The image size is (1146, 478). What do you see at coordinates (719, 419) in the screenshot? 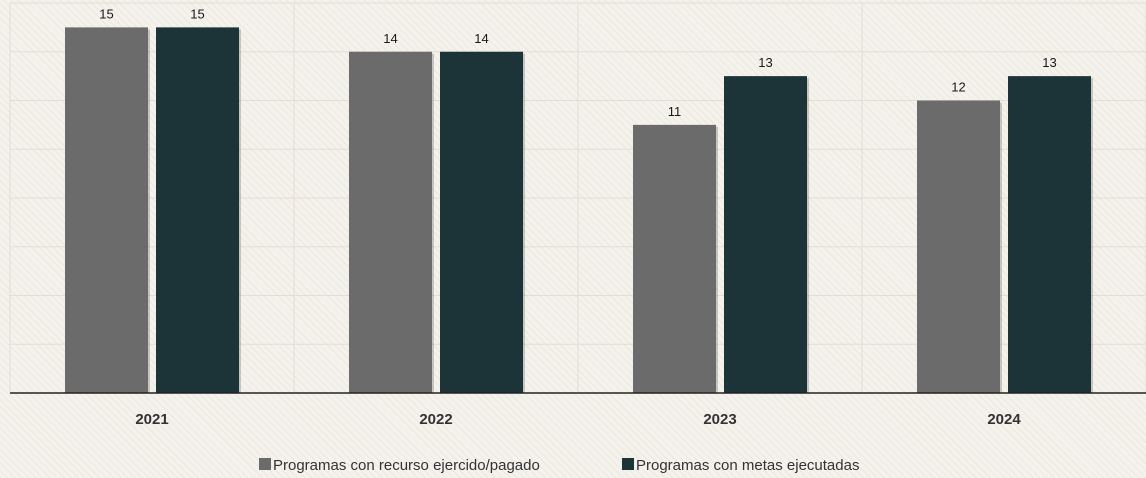
I see `x-tick-label-2023: 2023` at bounding box center [719, 419].